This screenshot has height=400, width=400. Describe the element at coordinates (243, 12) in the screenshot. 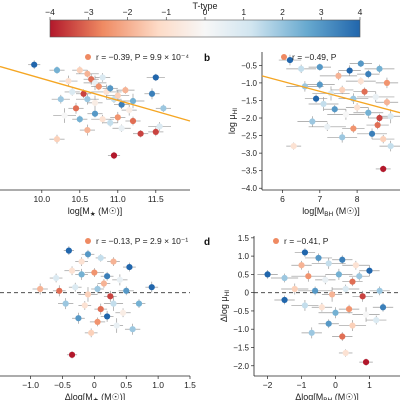

I see `colorbar-tick-label: 1` at that location.